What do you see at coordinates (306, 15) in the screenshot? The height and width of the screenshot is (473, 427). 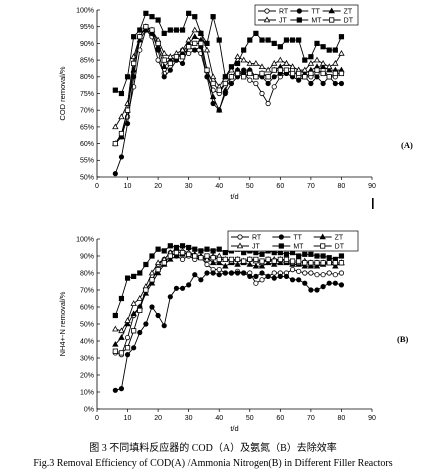 I see `legend-box` at bounding box center [306, 15].